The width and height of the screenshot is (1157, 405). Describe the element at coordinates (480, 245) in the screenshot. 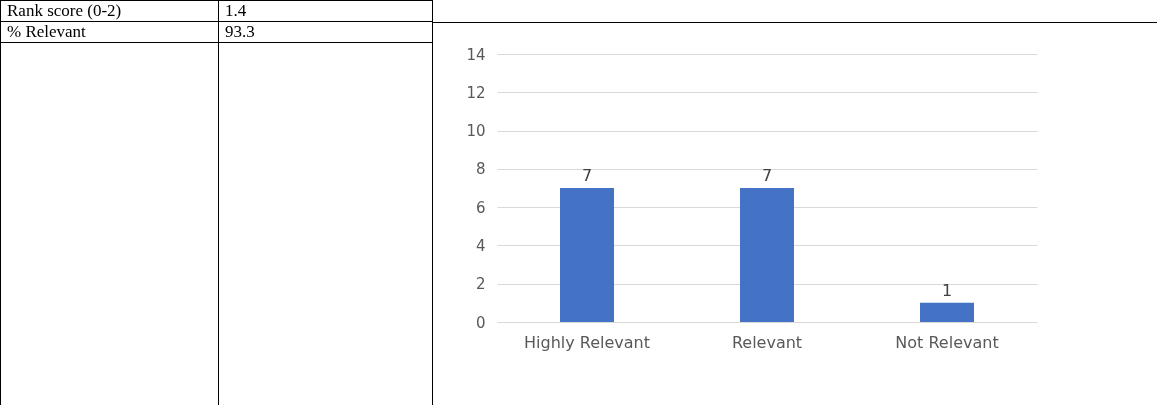

I see `y-tick-label: 4` at that location.